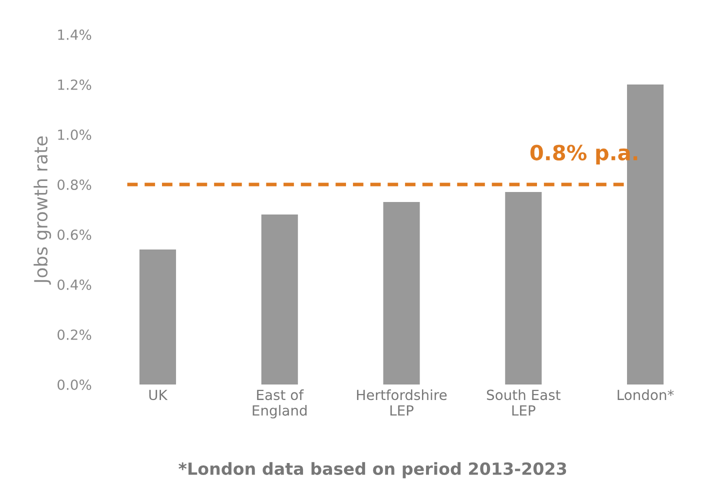  I want to click on x-tick-label: UK, so click(158, 395).